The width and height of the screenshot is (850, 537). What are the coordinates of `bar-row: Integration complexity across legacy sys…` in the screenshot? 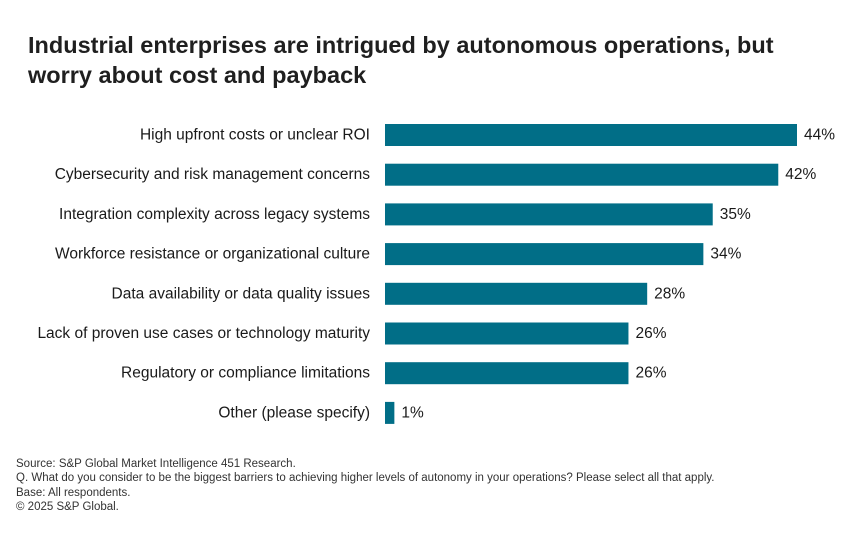 It's located at (405, 214).